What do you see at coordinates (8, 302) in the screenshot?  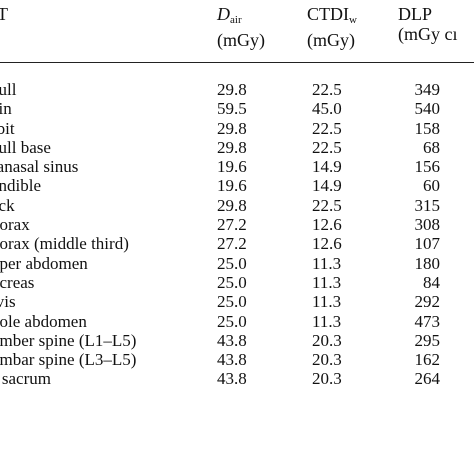 I see `row-label: lvis` at bounding box center [8, 302].